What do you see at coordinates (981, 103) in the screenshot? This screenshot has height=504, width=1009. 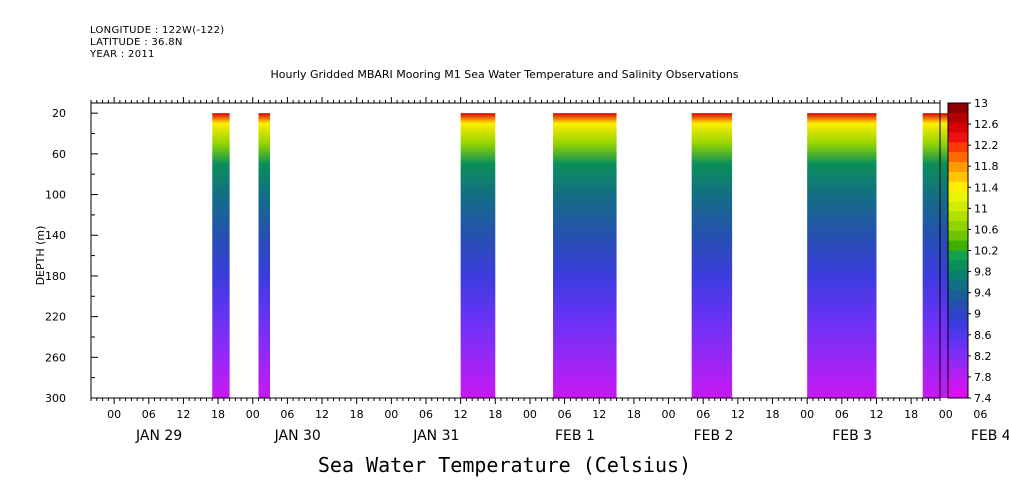 I see `colorbar-label: 13` at bounding box center [981, 103].